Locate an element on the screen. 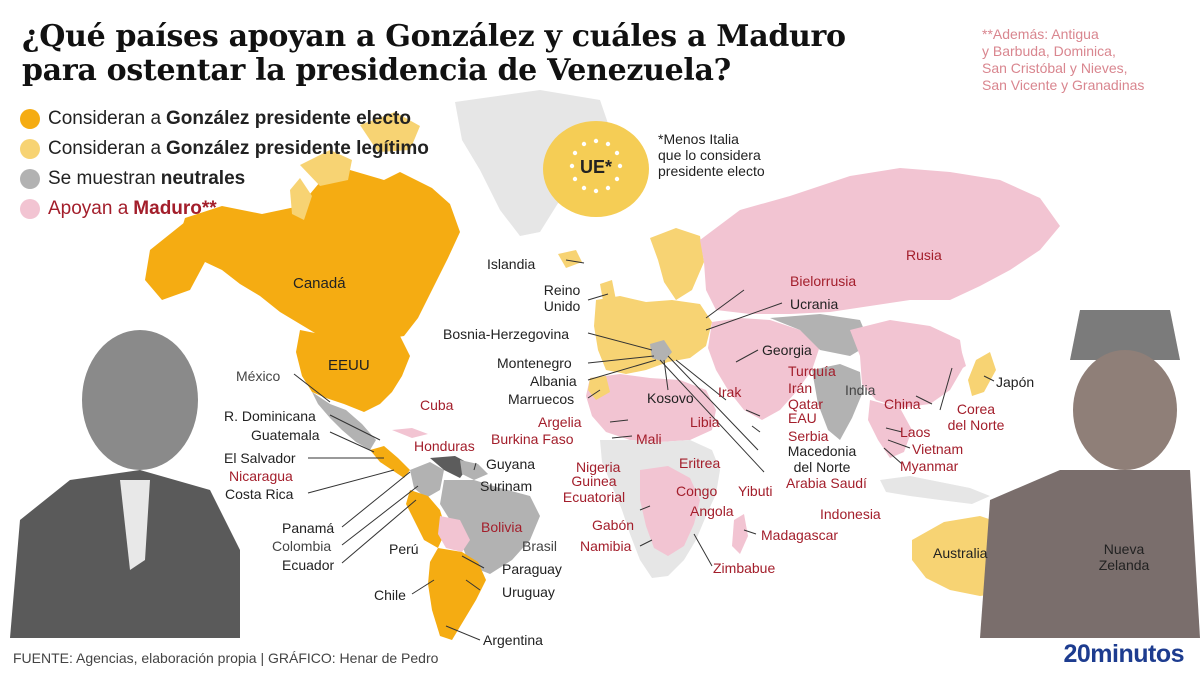  region-middle-east is located at coordinates (764, 369).